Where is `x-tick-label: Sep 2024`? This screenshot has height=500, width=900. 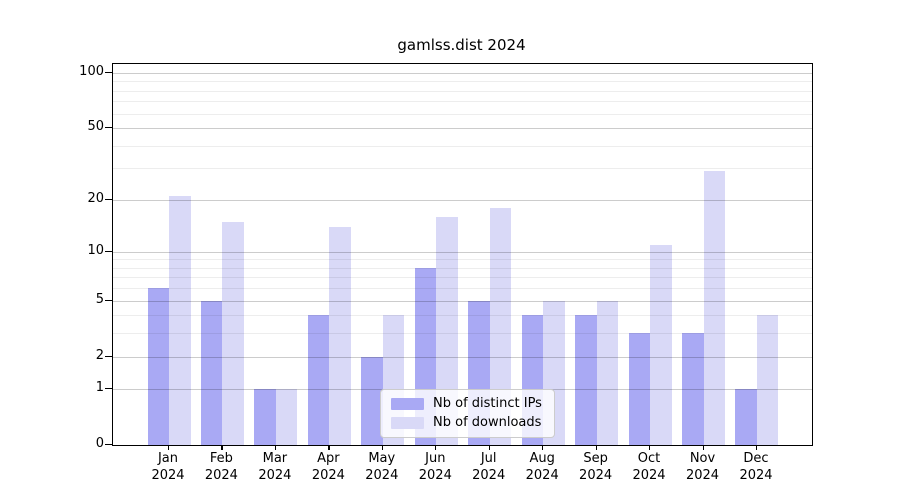 x-tick-label: Sep 2024 is located at coordinates (596, 467).